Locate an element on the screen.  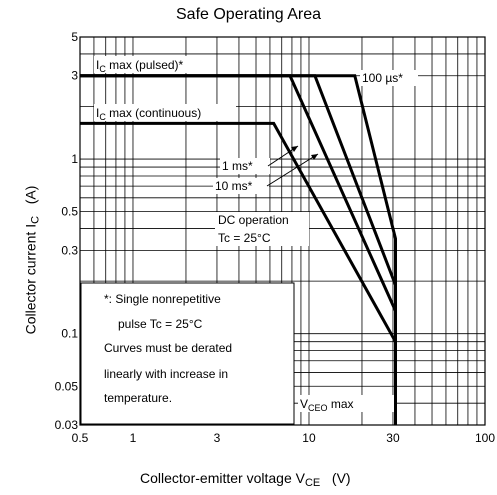
label-bg-vceo is located at coordinates (346, 403).